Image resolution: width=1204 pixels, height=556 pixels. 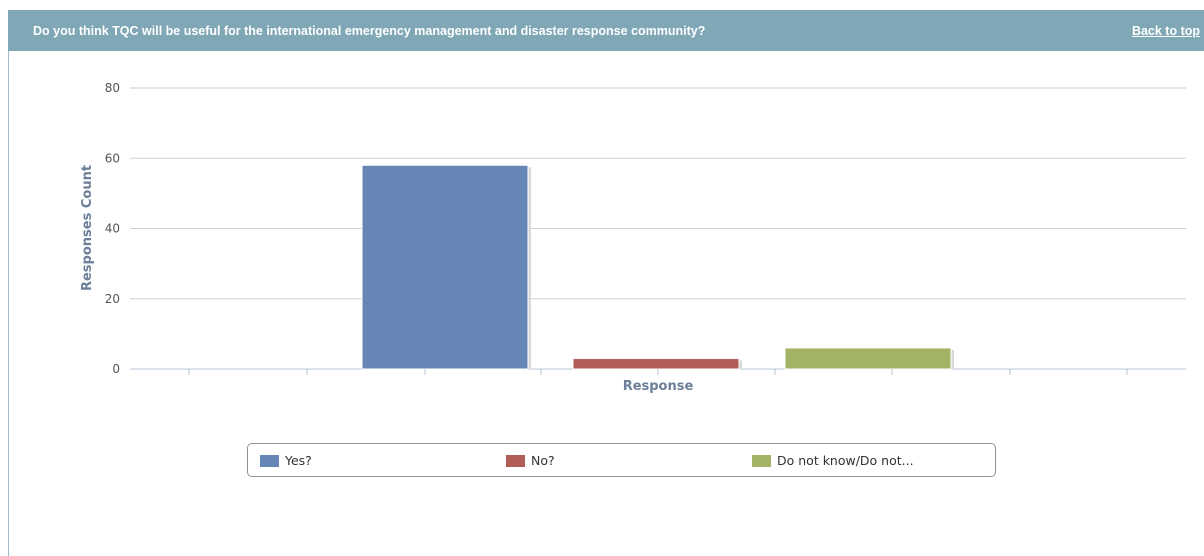 I want to click on y-axis-title: Responses Count, so click(x=87, y=228).